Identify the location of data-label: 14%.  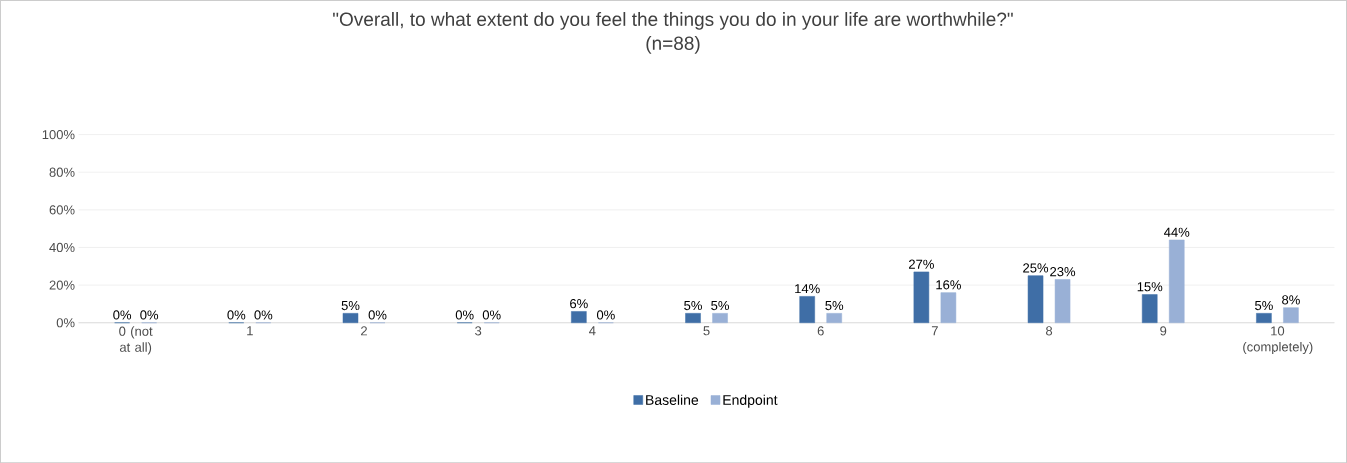
(807, 288).